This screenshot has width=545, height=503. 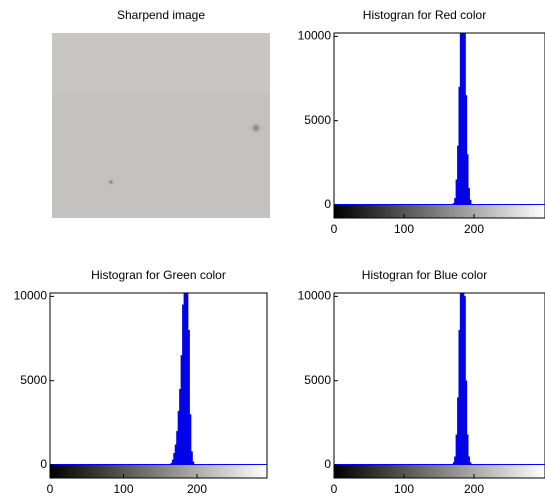 I want to click on panel-title: Histogran for Green color, so click(x=158, y=275).